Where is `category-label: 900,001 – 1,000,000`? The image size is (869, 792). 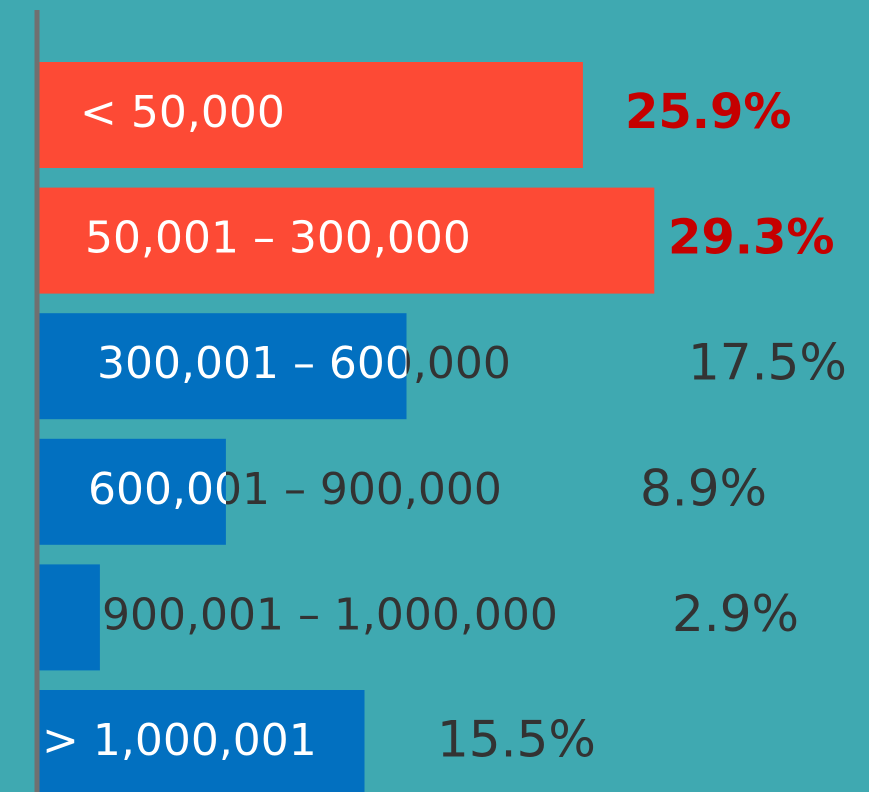 category-label: 900,001 – 1,000,000 is located at coordinates (330, 614).